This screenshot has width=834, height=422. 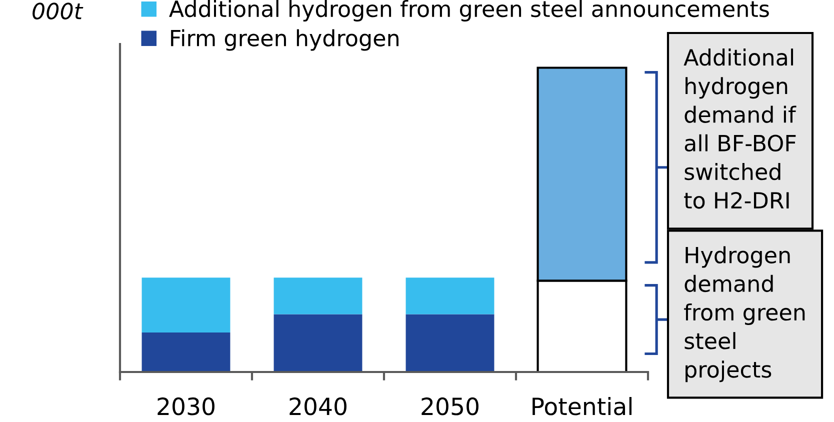 I want to click on text: Hydrogen demand from green steel projects, so click(x=744, y=314).